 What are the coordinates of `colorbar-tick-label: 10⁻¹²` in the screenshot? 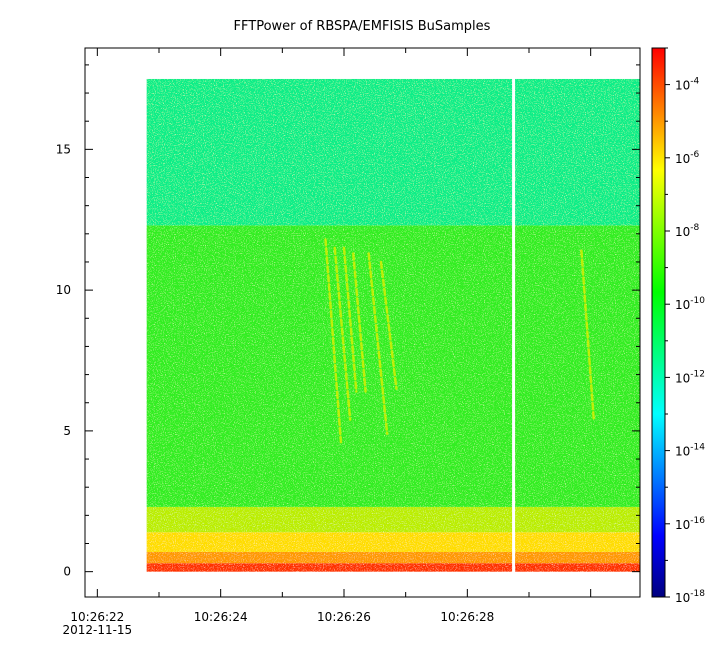 It's located at (690, 377).